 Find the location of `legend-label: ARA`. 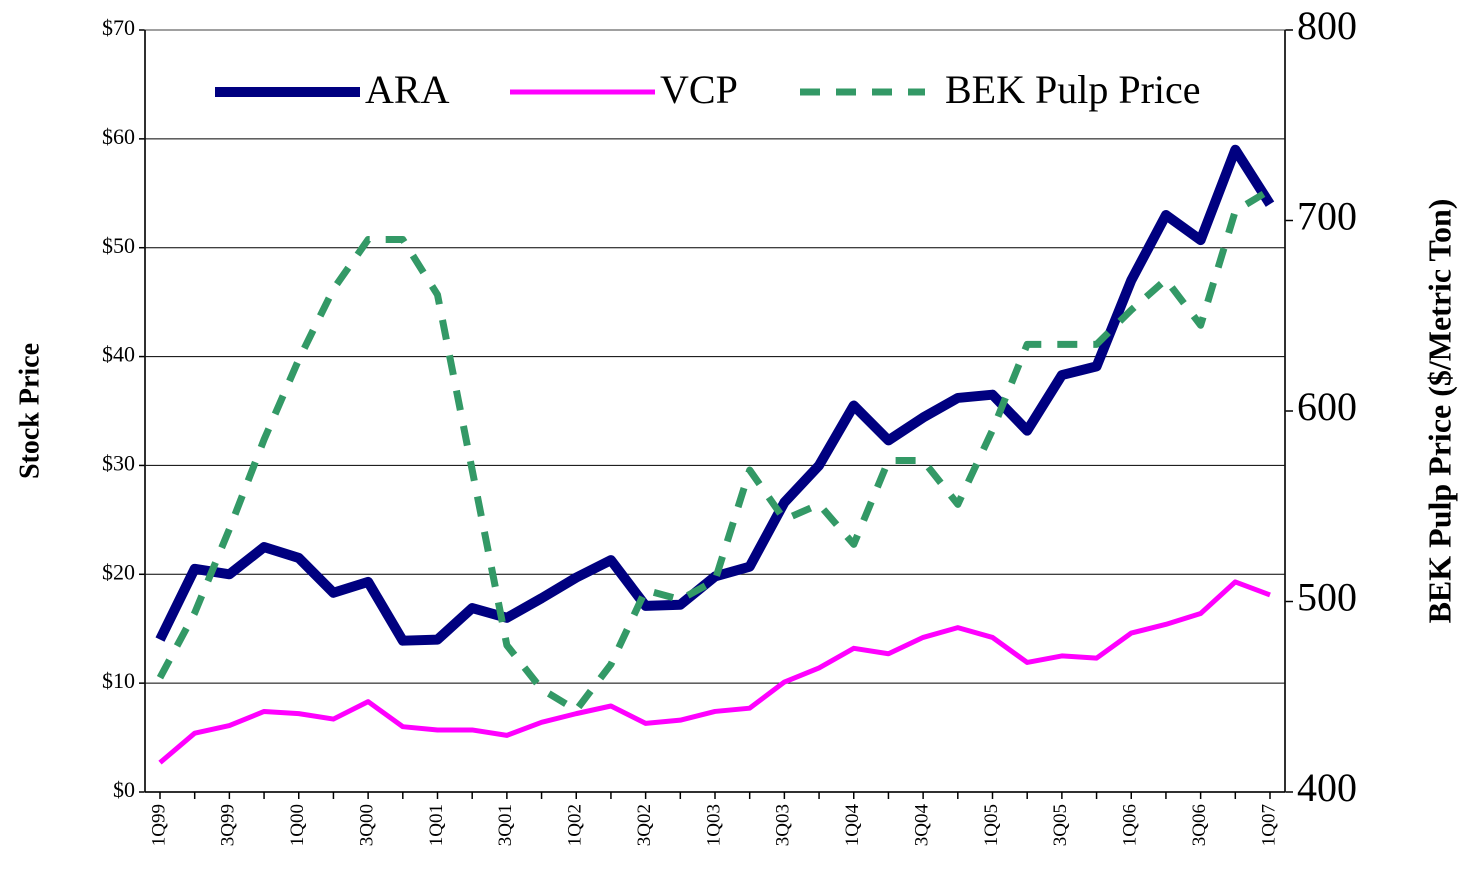

legend-label: ARA is located at coordinates (407, 89).